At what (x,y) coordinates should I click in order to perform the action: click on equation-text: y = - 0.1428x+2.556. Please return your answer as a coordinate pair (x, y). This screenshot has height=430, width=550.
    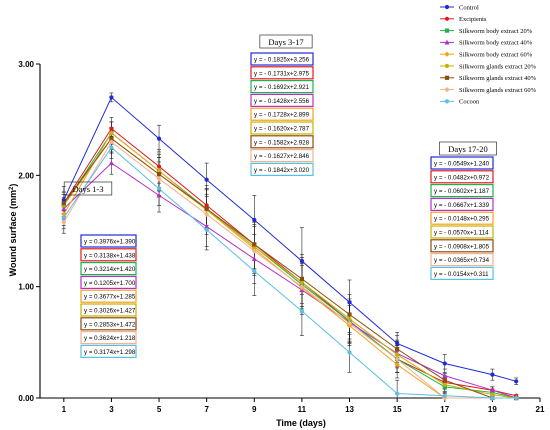
    Looking at the image, I should click on (282, 101).